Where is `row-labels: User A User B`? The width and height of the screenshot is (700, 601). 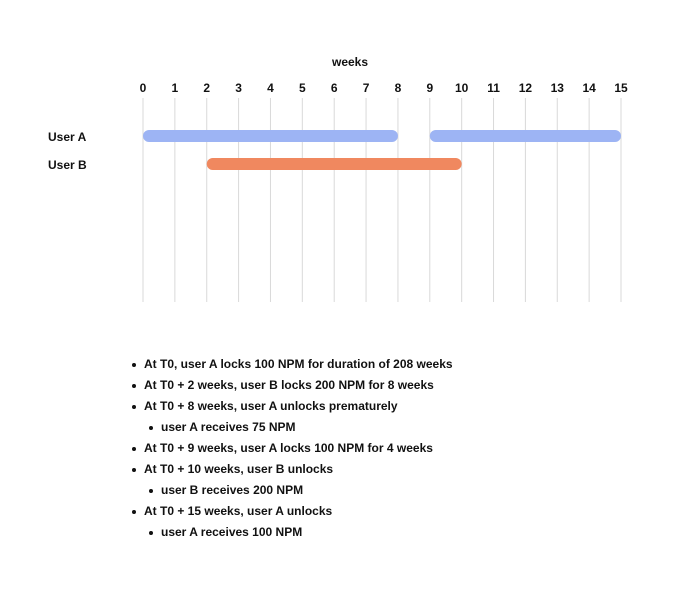
row-labels: User A User B is located at coordinates (67, 151).